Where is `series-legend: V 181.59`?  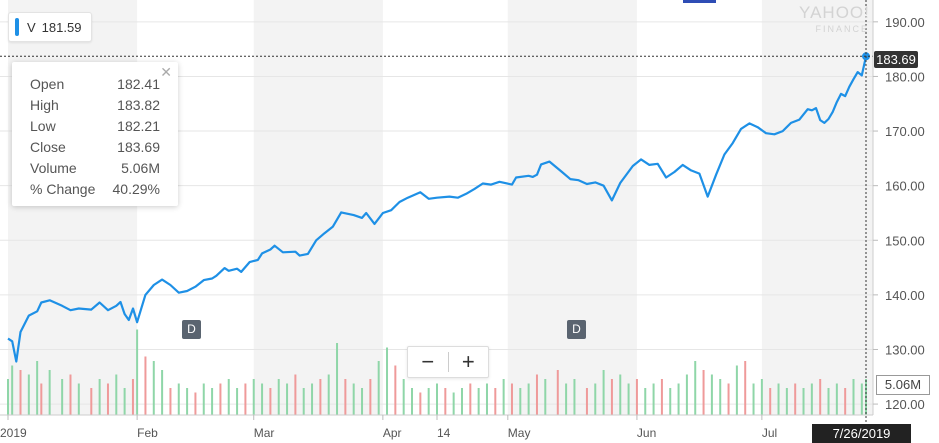 series-legend: V 181.59 is located at coordinates (50, 27).